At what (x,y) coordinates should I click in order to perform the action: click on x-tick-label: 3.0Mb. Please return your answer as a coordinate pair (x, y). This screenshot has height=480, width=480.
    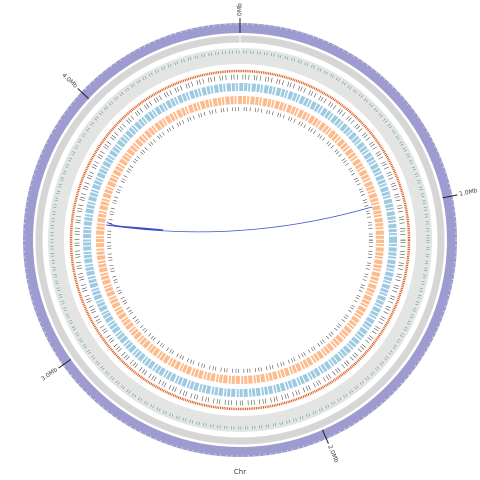
    Looking at the image, I should click on (49, 374).